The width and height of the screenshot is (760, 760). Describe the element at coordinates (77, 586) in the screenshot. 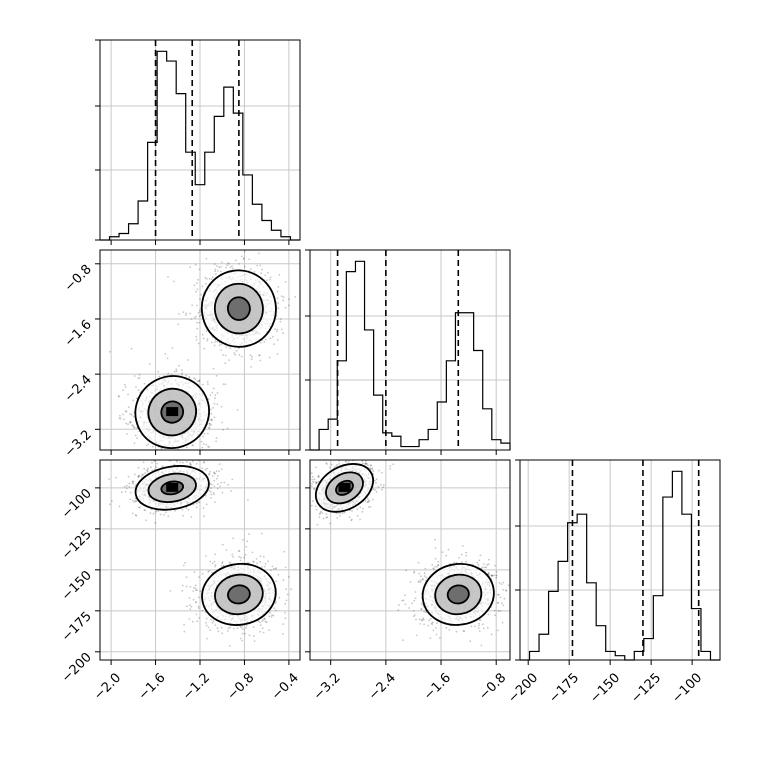

I see `x-vs-z-ytick-label-group: −150` at that location.